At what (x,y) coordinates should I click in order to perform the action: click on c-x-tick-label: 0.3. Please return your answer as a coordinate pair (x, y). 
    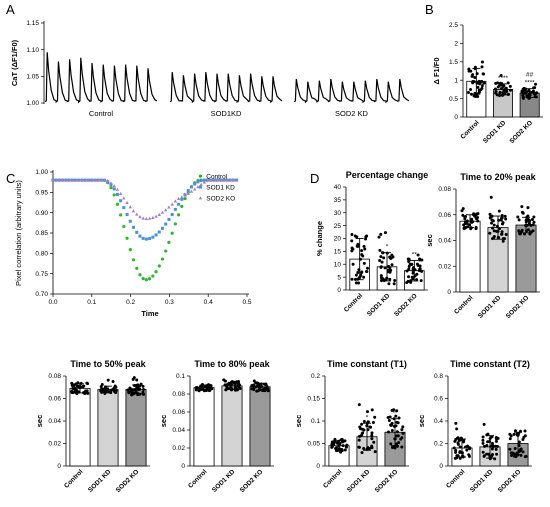
    Looking at the image, I should click on (169, 302).